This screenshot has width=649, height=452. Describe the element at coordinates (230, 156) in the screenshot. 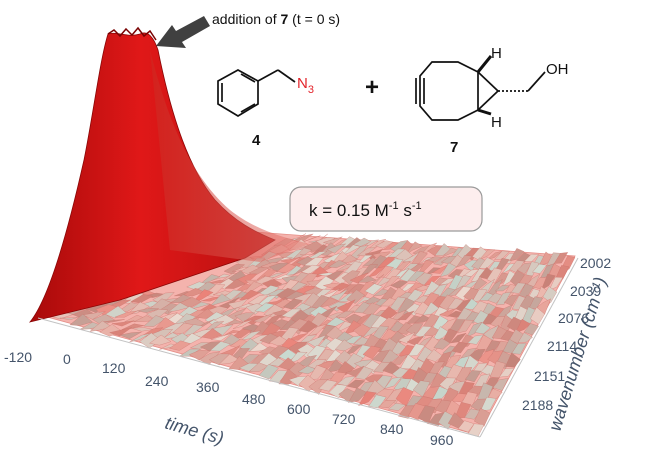

I see `surface-peak-tail` at that location.